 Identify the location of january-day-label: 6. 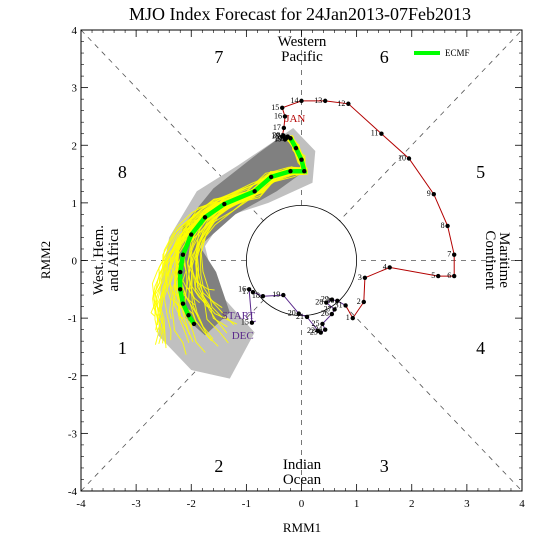
(449, 275).